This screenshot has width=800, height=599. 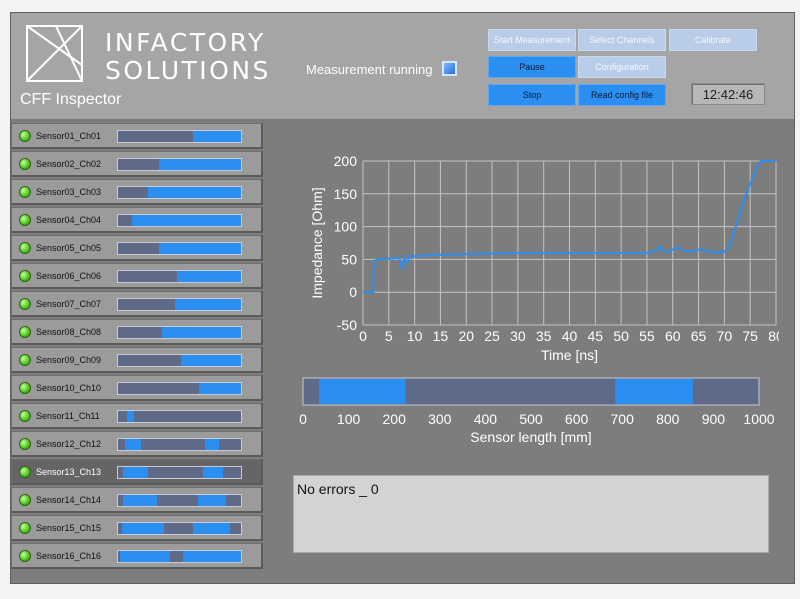 I want to click on calibrate-button: Calibrate, so click(x=713, y=40).